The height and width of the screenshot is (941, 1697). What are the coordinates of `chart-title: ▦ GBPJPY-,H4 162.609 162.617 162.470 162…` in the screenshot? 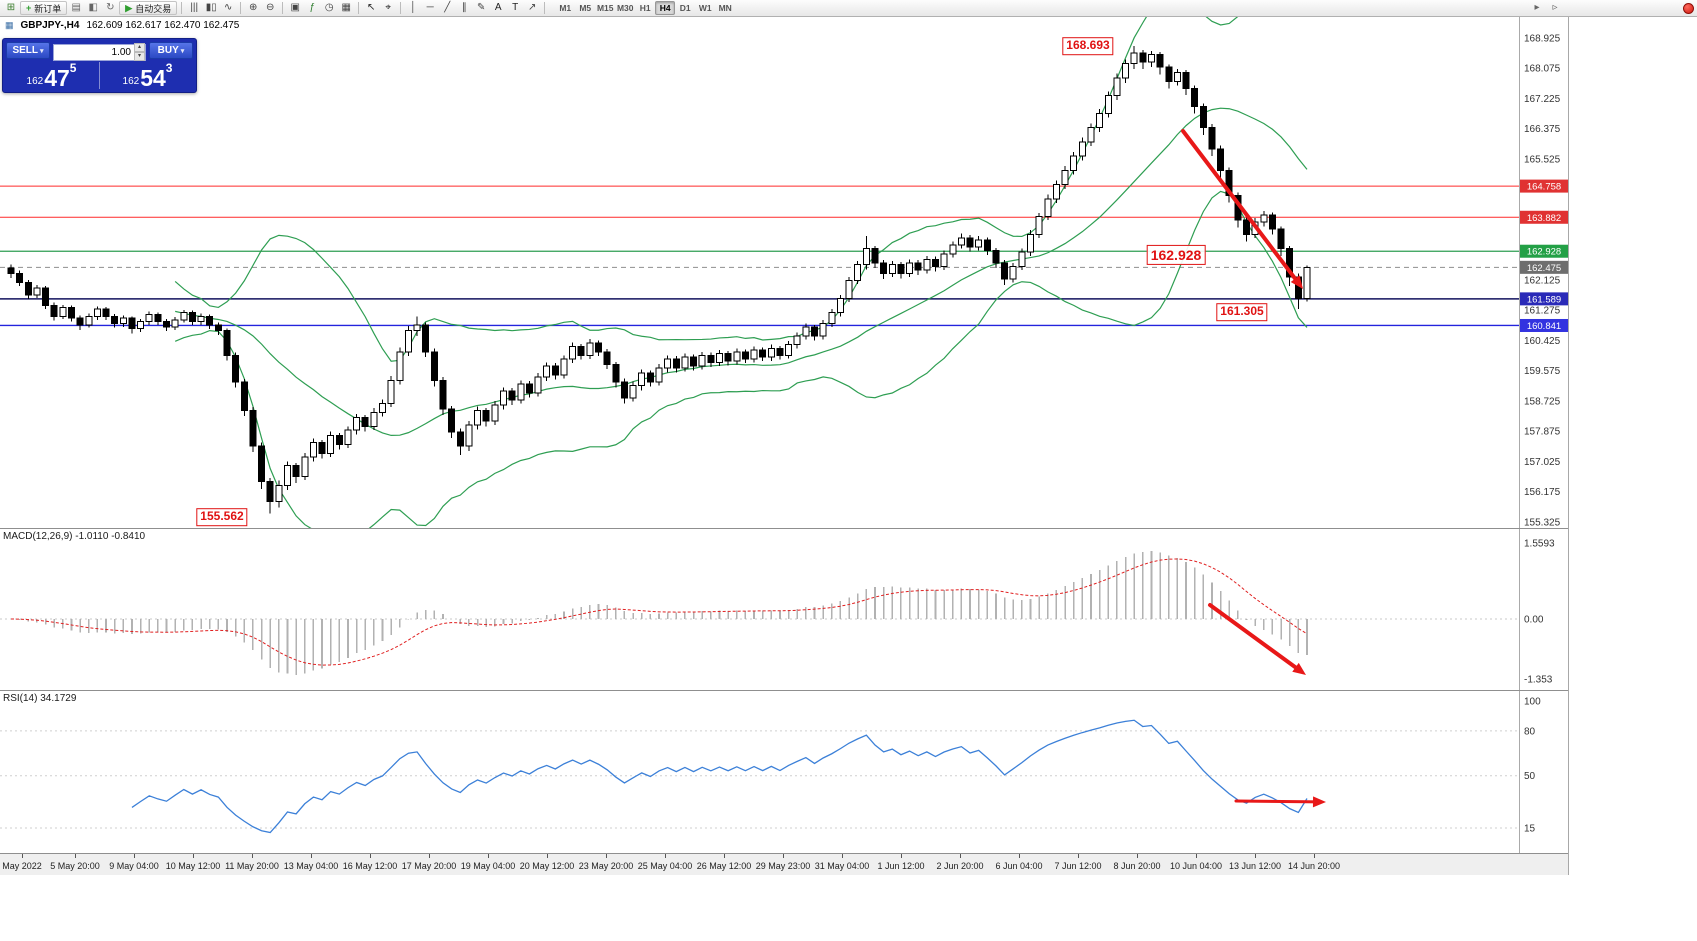 It's located at (122, 25).